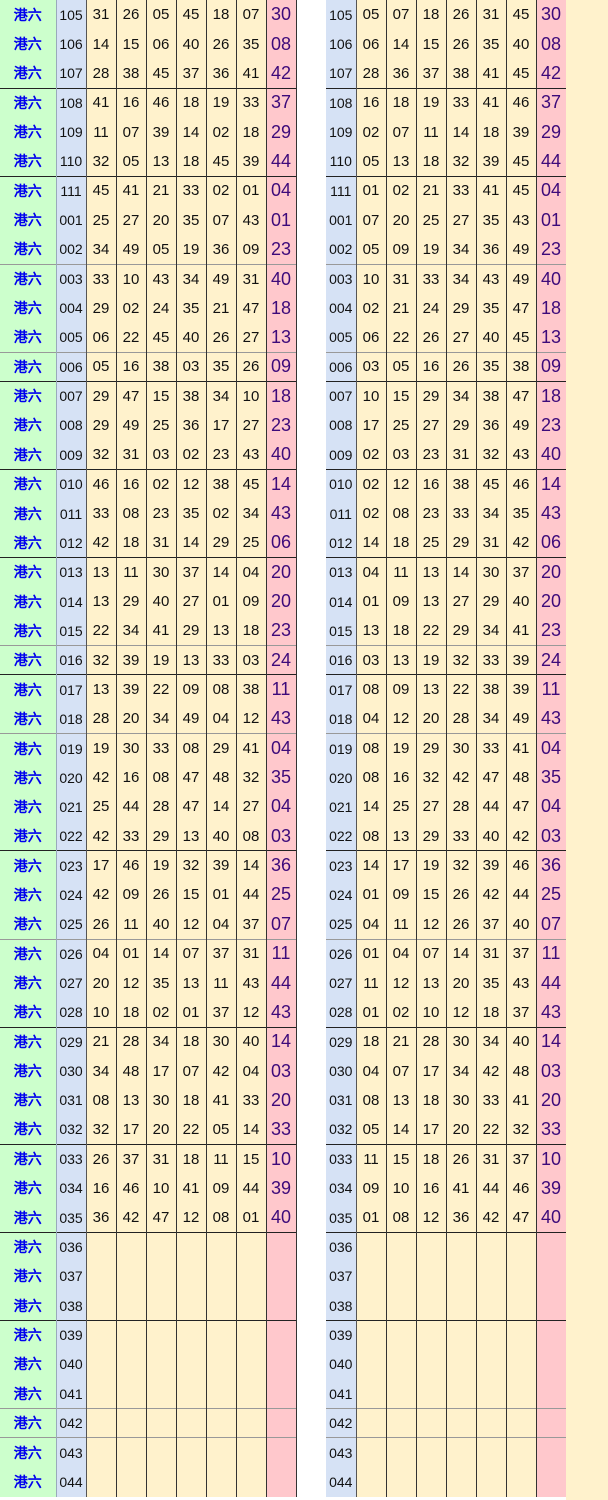 The image size is (608, 1500). I want to click on sorted-number: 35, so click(491, 366).